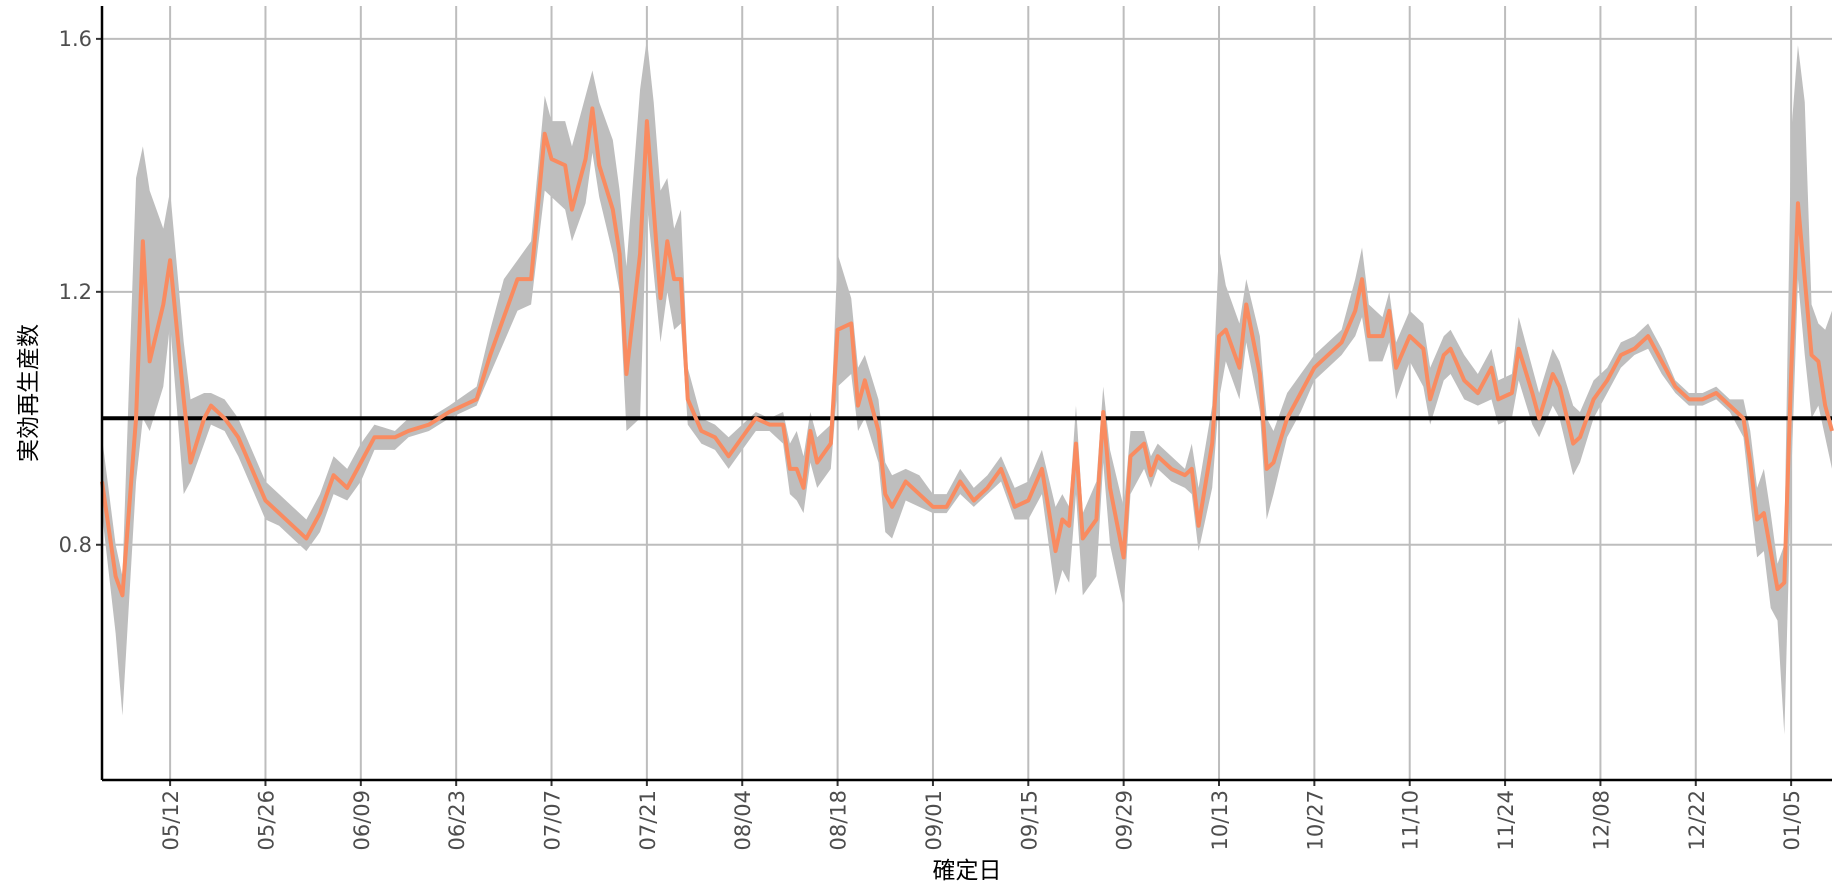  Describe the element at coordinates (1315, 820) in the screenshot. I see `x-tick-label: 10/27` at that location.